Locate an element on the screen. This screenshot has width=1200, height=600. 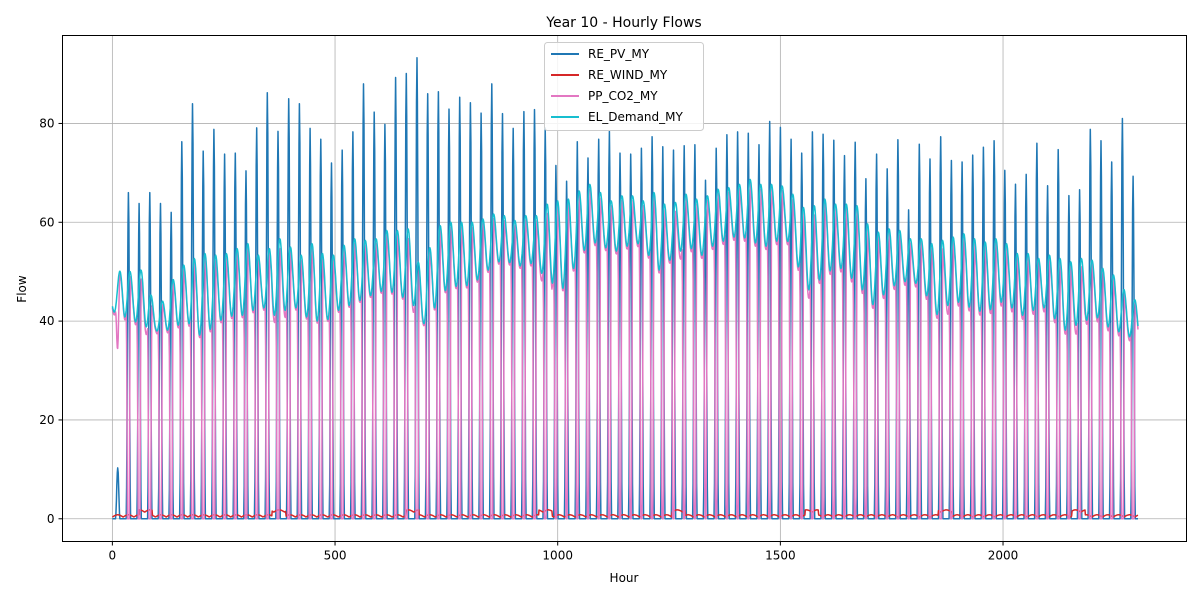
y-axis-label: Flow is located at coordinates (22, 289).